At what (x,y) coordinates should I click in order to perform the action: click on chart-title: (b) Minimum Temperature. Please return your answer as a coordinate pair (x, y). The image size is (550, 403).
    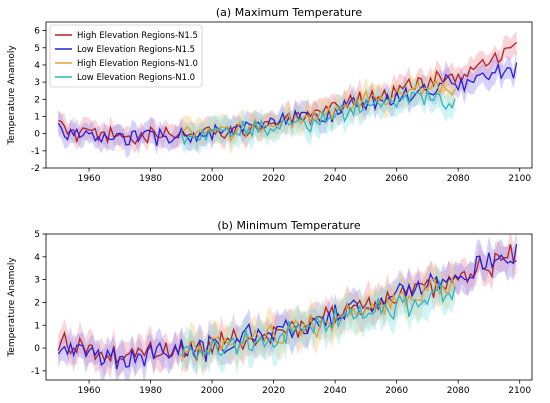
    Looking at the image, I should click on (288, 225).